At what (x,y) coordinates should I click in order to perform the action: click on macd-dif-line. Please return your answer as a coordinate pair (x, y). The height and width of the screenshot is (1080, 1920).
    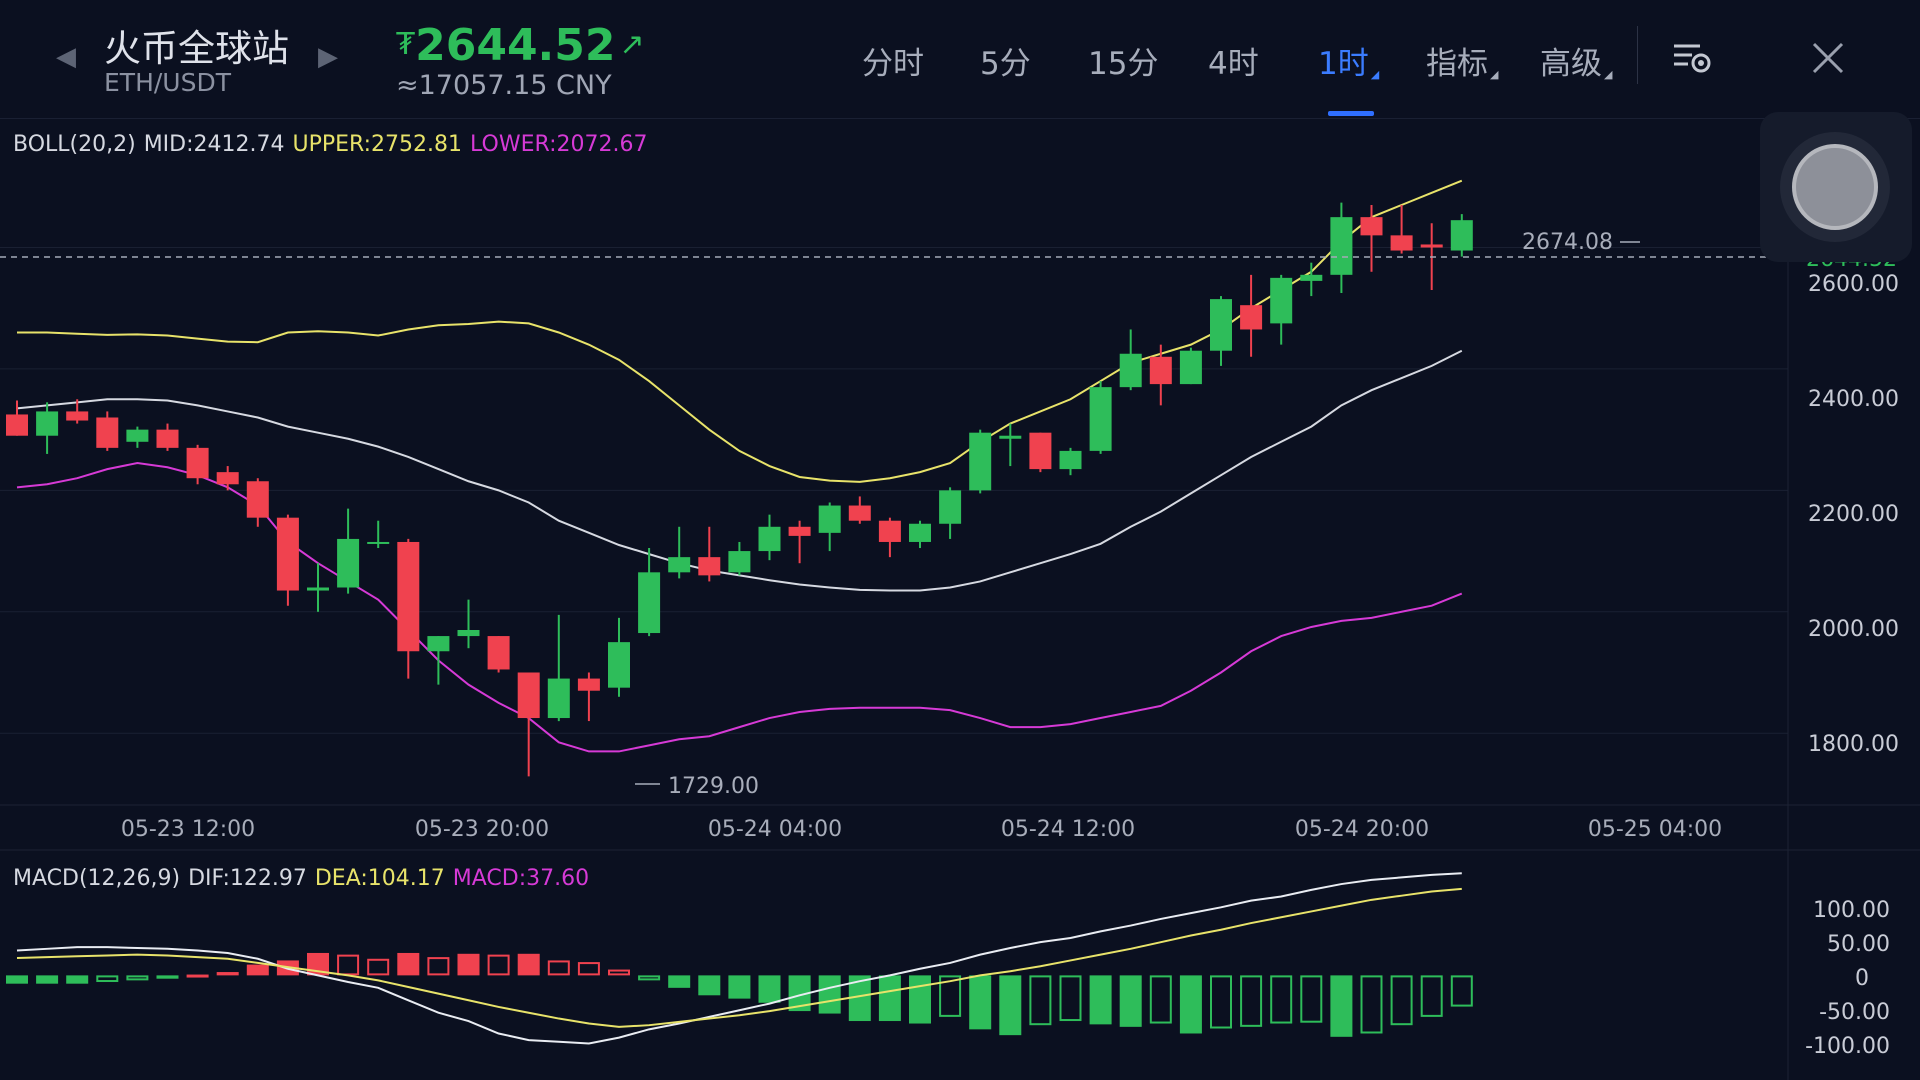
    Looking at the image, I should click on (739, 958).